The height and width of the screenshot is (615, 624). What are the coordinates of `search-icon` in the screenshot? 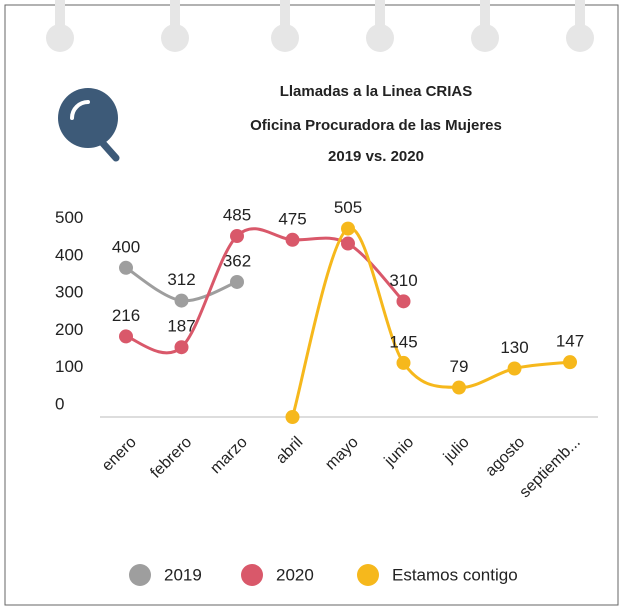 It's located at (89, 125).